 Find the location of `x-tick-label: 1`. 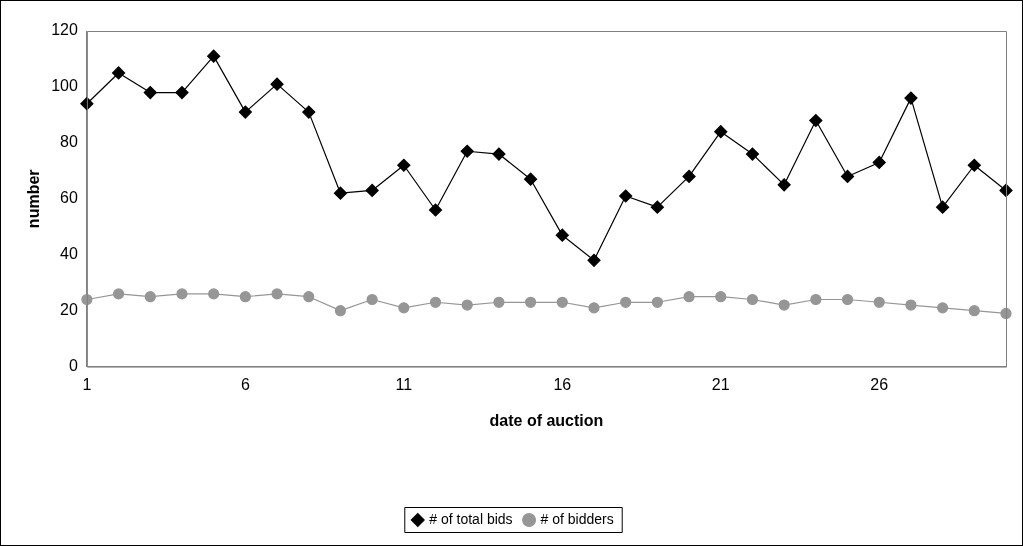

x-tick-label: 1 is located at coordinates (87, 384).